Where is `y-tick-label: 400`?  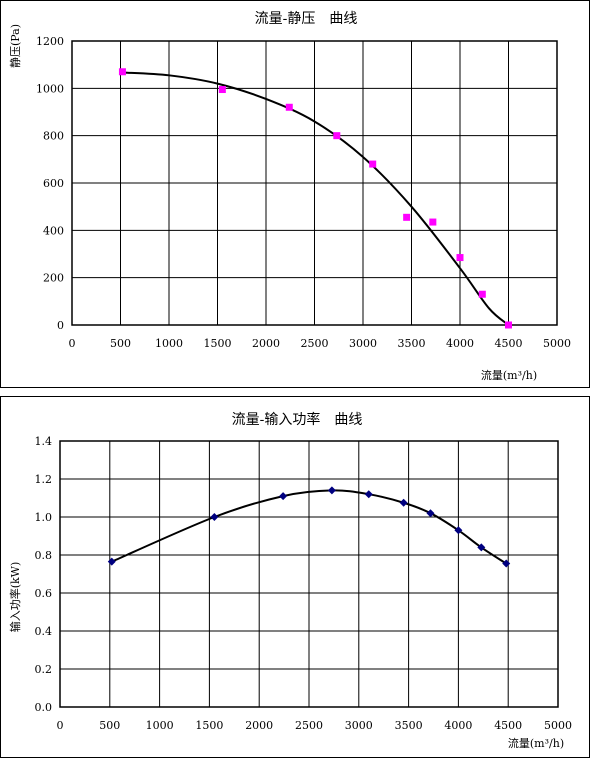
y-tick-label: 400 is located at coordinates (53, 230).